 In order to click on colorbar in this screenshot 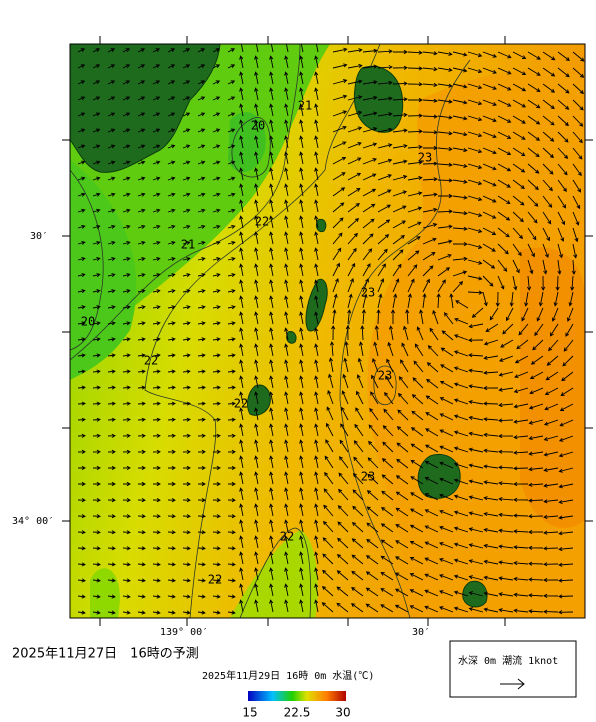, I will do `click(297, 696)`.